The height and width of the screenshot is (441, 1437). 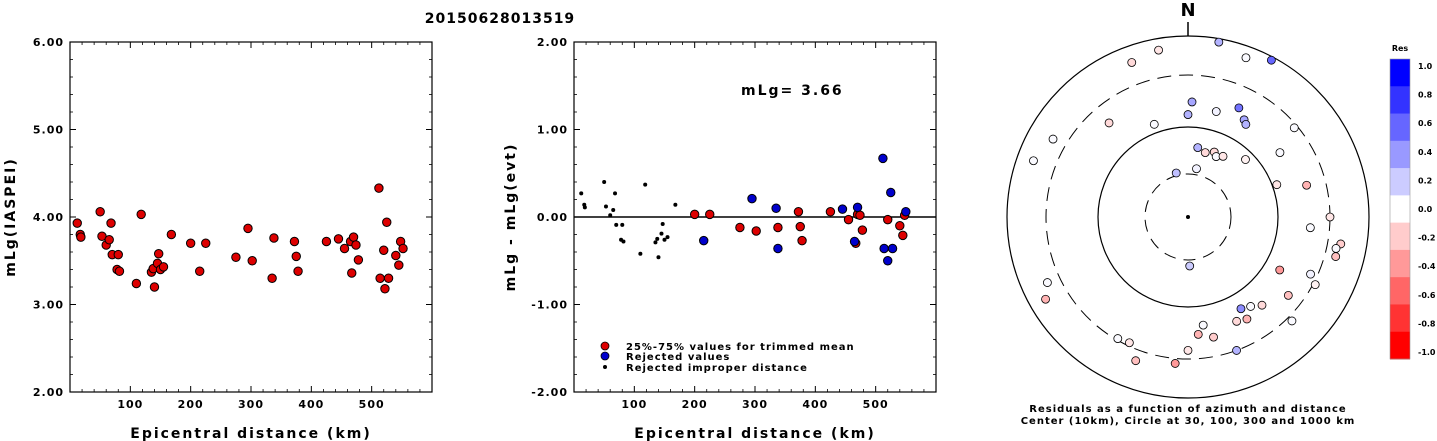 What do you see at coordinates (500, 19) in the screenshot?
I see `page-title: 20150628013519` at bounding box center [500, 19].